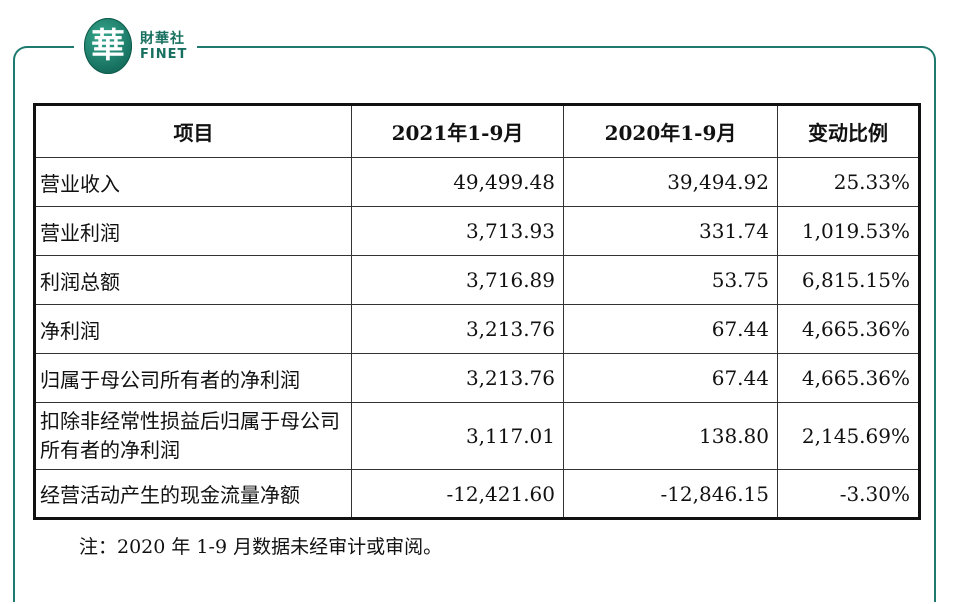 Image resolution: width=958 pixels, height=604 pixels. I want to click on row-2020: 331.74, so click(670, 231).